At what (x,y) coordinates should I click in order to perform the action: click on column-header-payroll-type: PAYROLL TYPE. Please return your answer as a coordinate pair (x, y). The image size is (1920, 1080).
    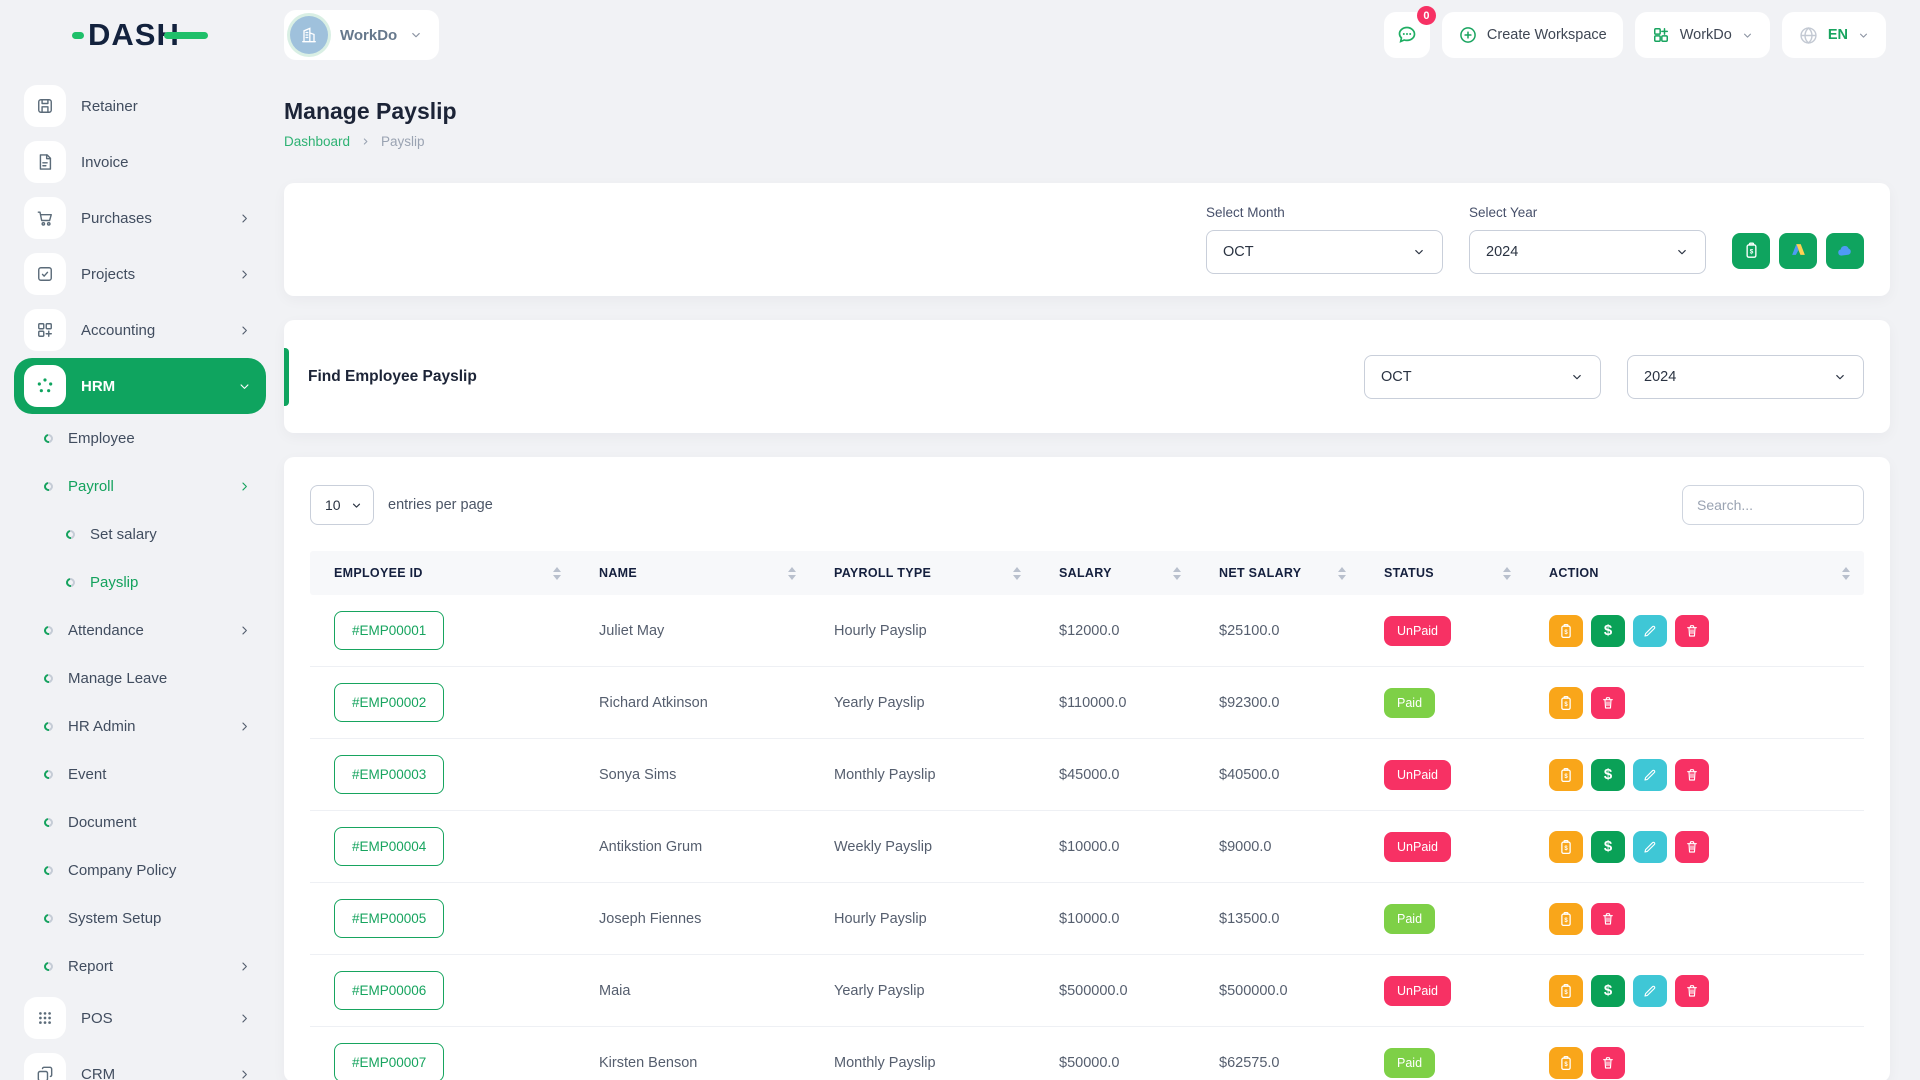
    Looking at the image, I should click on (922, 573).